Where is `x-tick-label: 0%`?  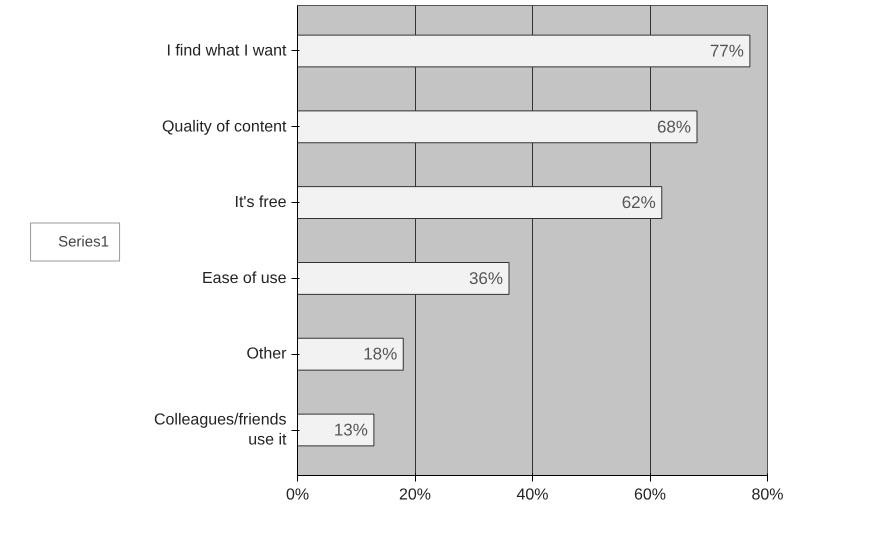 x-tick-label: 0% is located at coordinates (298, 495).